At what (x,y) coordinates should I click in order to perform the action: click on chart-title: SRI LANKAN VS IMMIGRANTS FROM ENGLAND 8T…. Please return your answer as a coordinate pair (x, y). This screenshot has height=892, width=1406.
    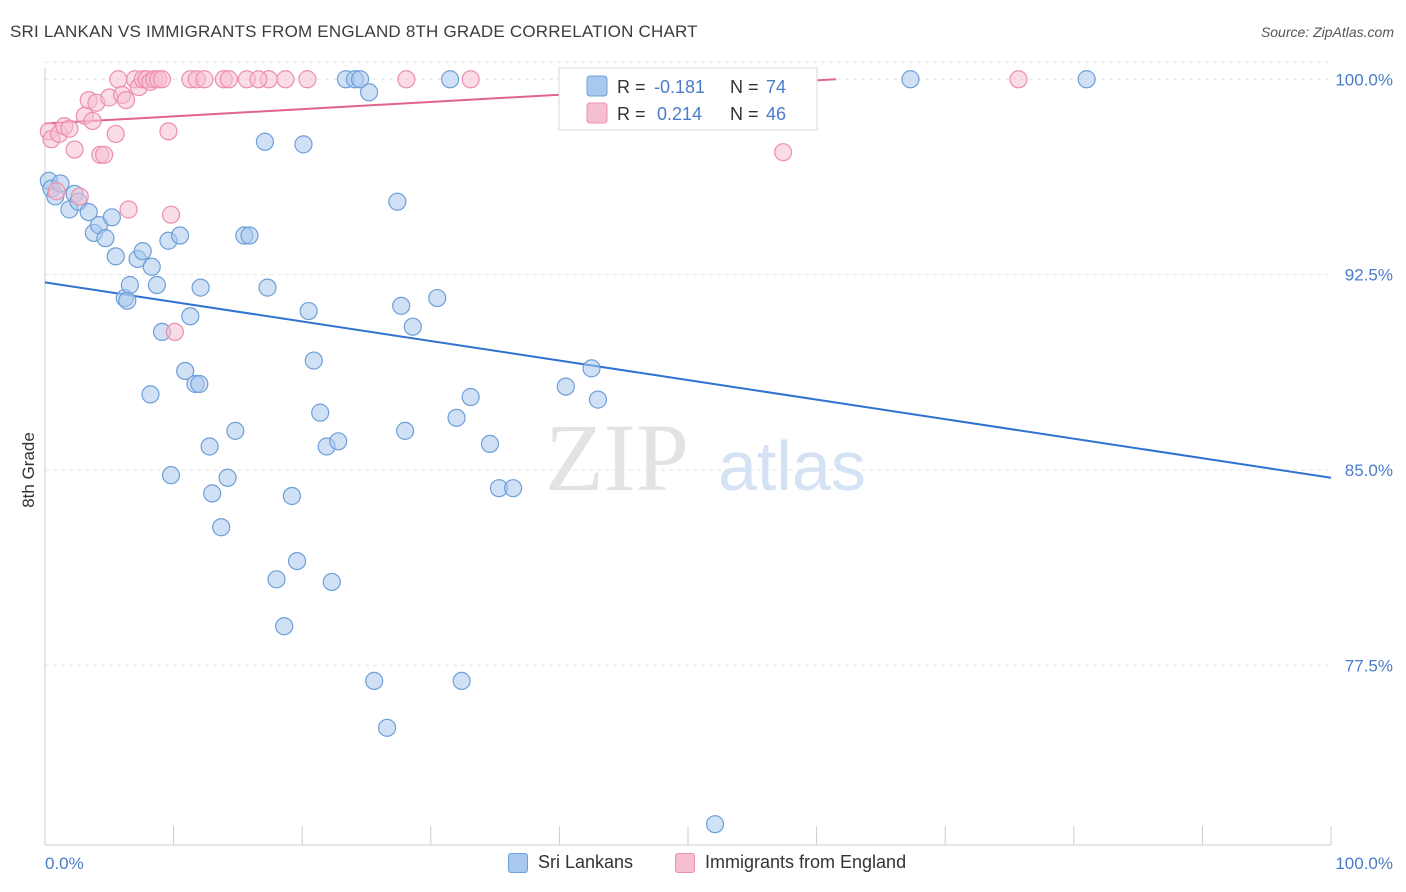
    Looking at the image, I should click on (354, 31).